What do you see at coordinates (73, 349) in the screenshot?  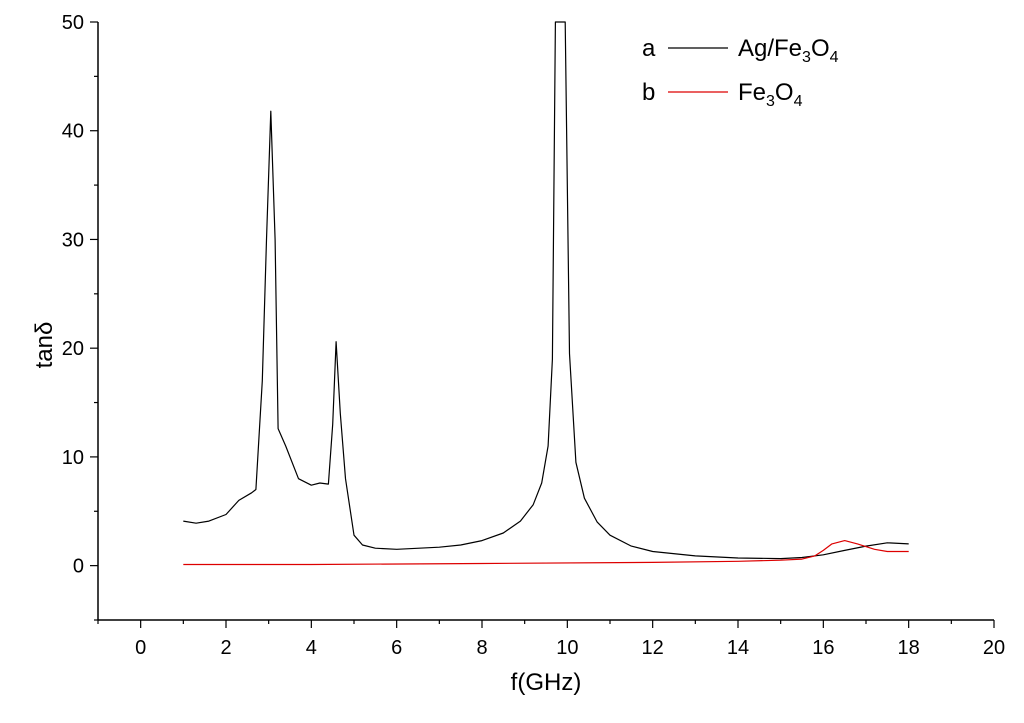 I see `y-tick-label: 20` at bounding box center [73, 349].